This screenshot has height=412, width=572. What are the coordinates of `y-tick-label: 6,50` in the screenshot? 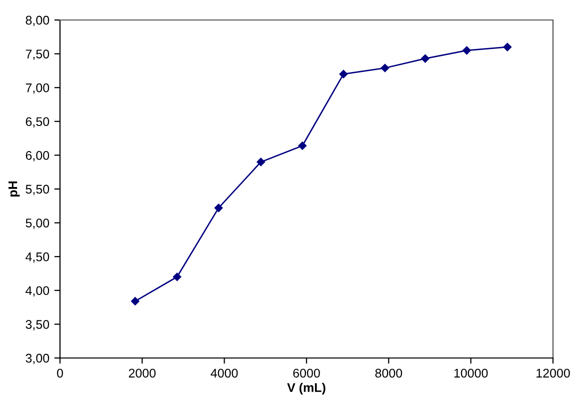 It's located at (38, 122).